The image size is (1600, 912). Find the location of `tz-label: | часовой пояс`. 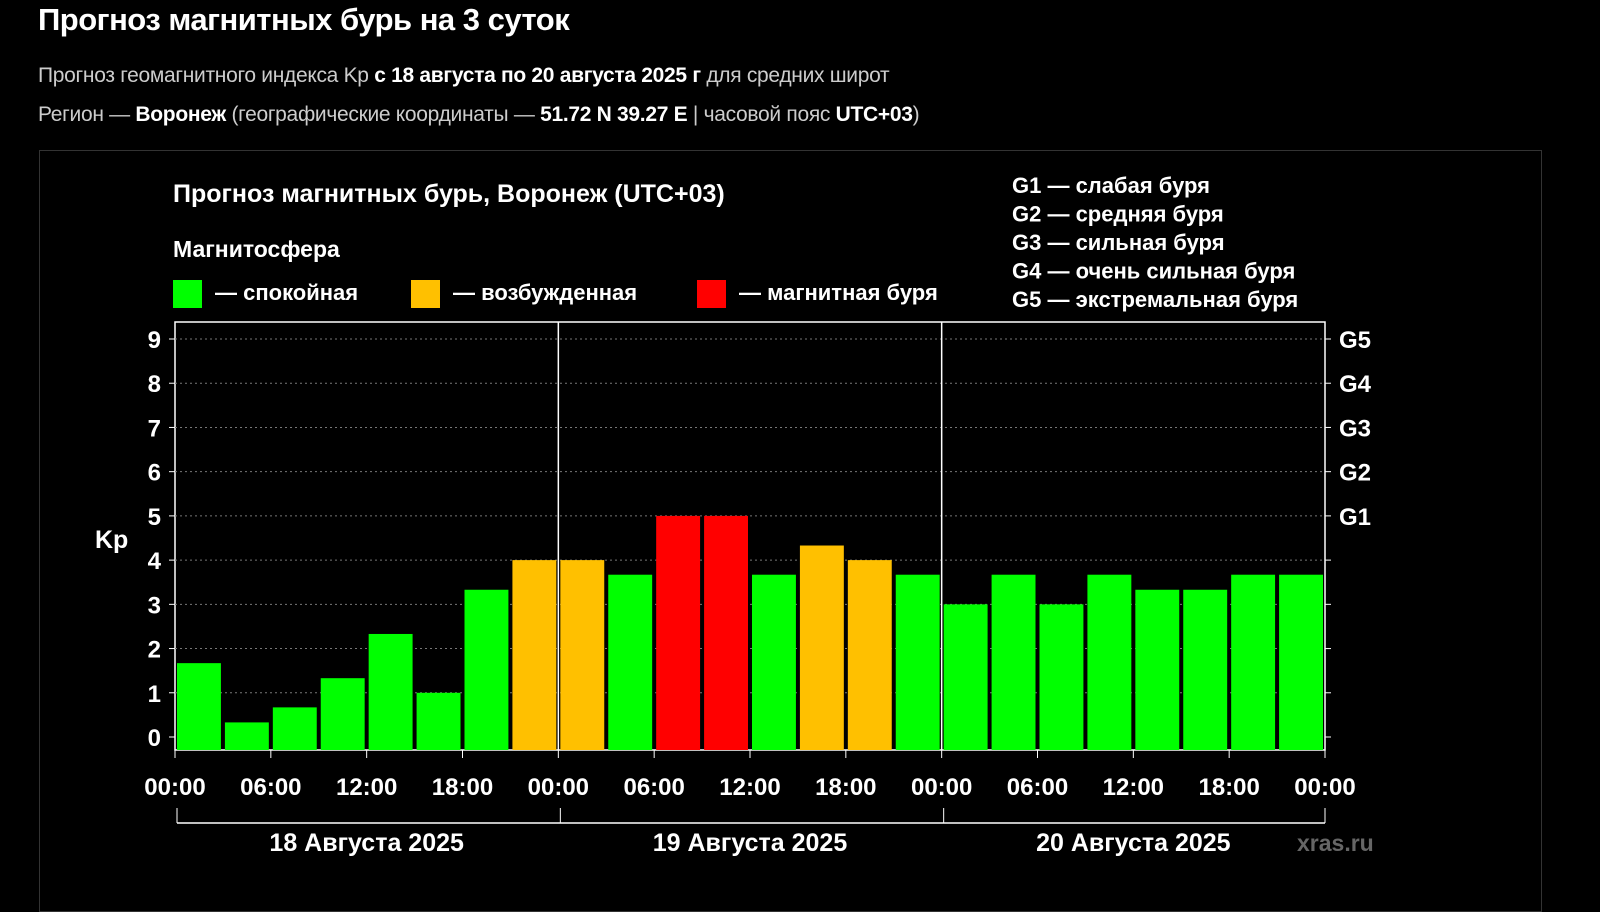

tz-label: | часовой пояс is located at coordinates (761, 114).